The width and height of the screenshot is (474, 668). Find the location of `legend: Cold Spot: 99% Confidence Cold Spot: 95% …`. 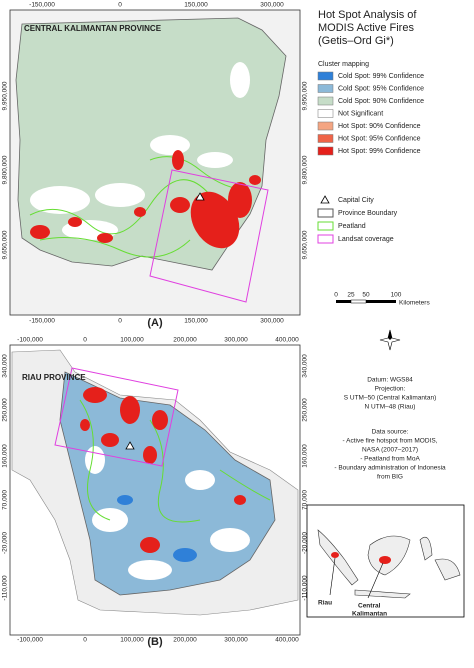

legend: Cold Spot: 99% Confidence Cold Spot: 95% … is located at coordinates (370, 157).